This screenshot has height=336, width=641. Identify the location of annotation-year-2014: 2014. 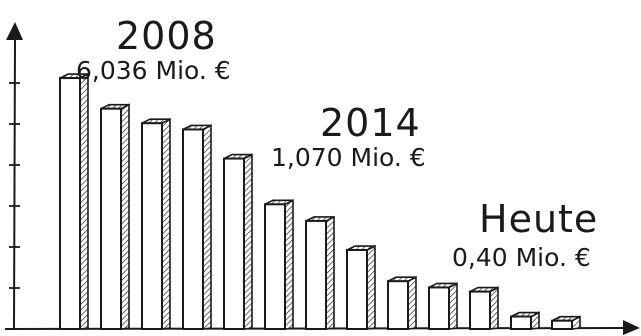
(370, 123).